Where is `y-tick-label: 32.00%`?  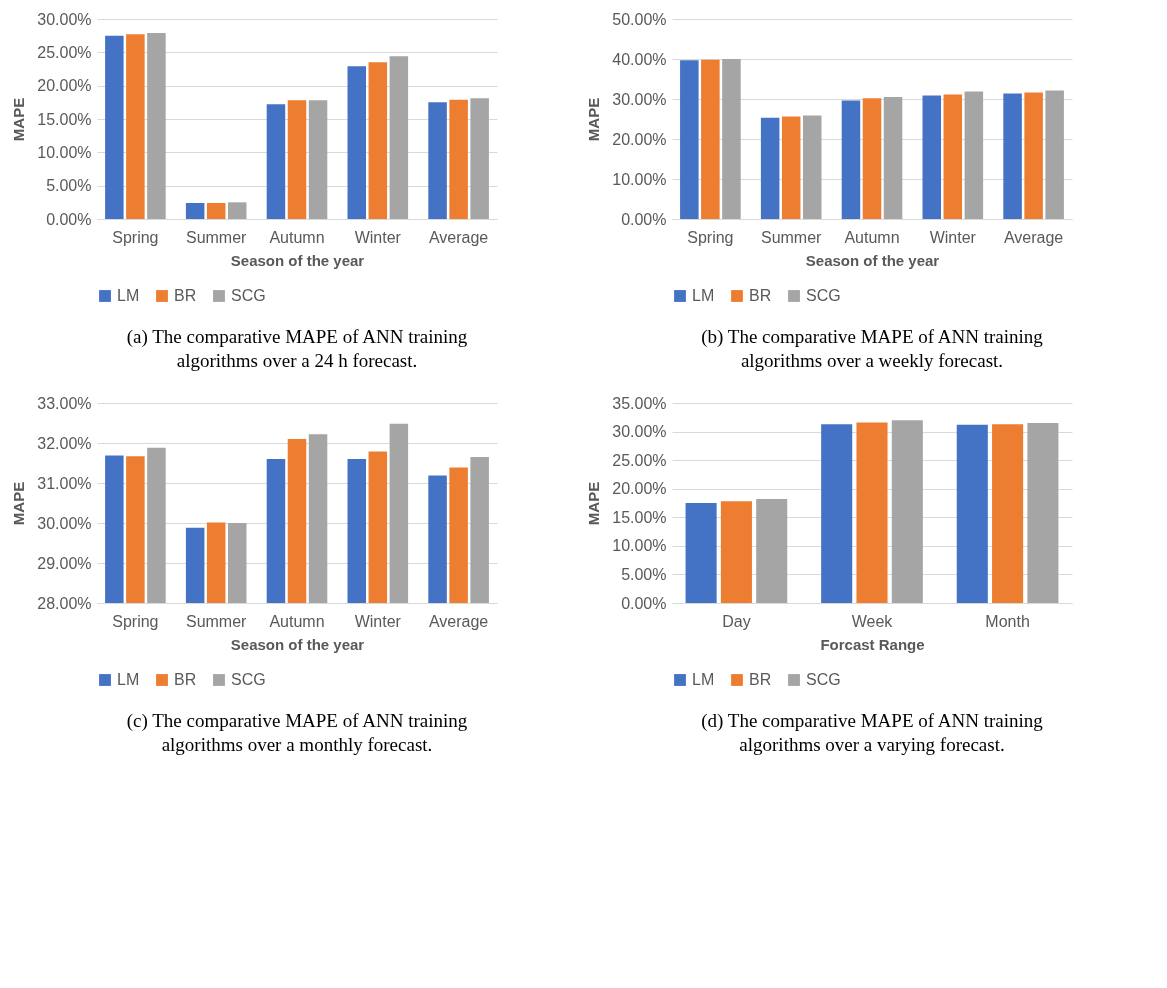 y-tick-label: 32.00% is located at coordinates (64, 443).